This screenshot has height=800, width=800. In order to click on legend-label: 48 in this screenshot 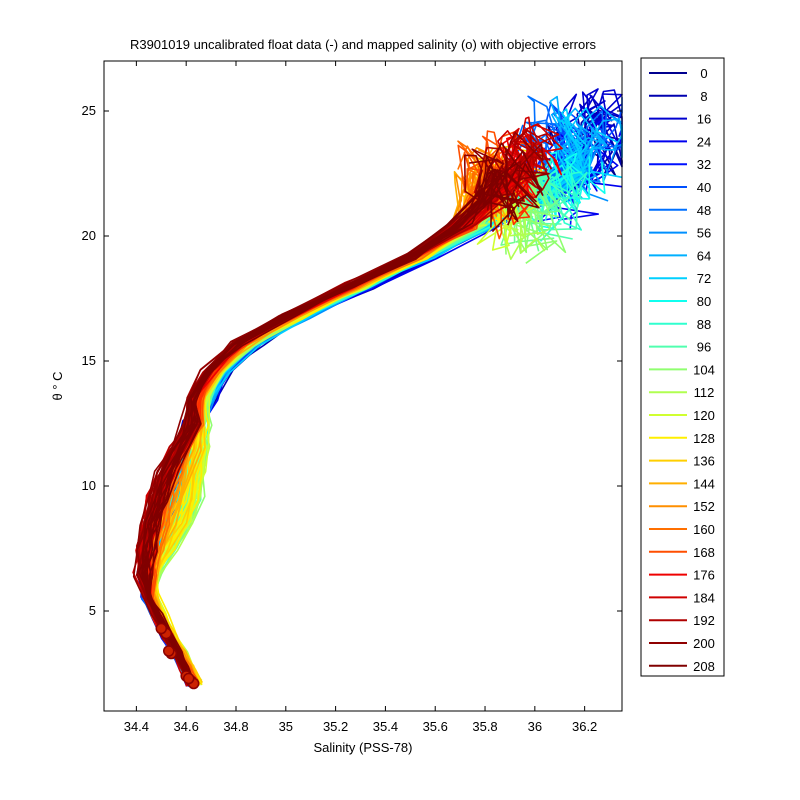, I will do `click(704, 210)`.